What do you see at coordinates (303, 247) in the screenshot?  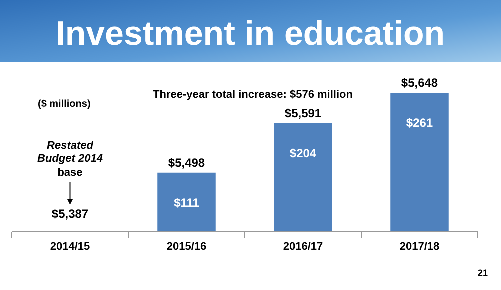 I see `x-tick-label: 2016/17` at bounding box center [303, 247].